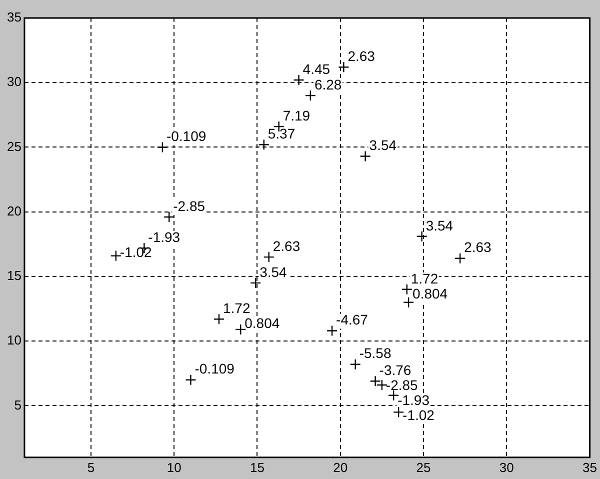  I want to click on y-tick-label: 10, so click(14, 340).